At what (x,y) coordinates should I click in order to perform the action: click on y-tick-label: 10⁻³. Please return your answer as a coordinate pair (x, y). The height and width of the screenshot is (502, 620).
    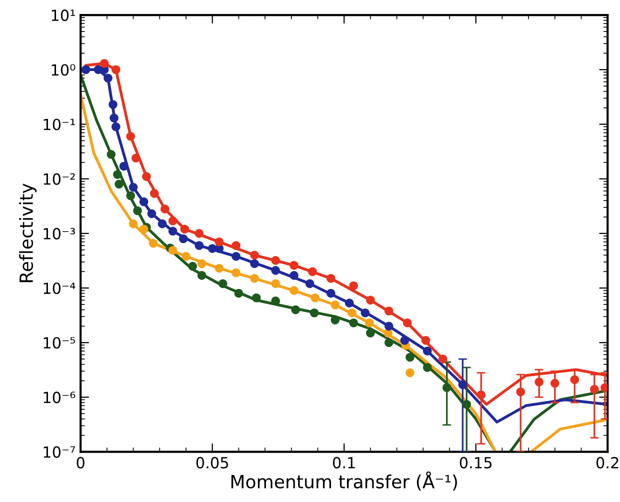
    Looking at the image, I should click on (59, 234).